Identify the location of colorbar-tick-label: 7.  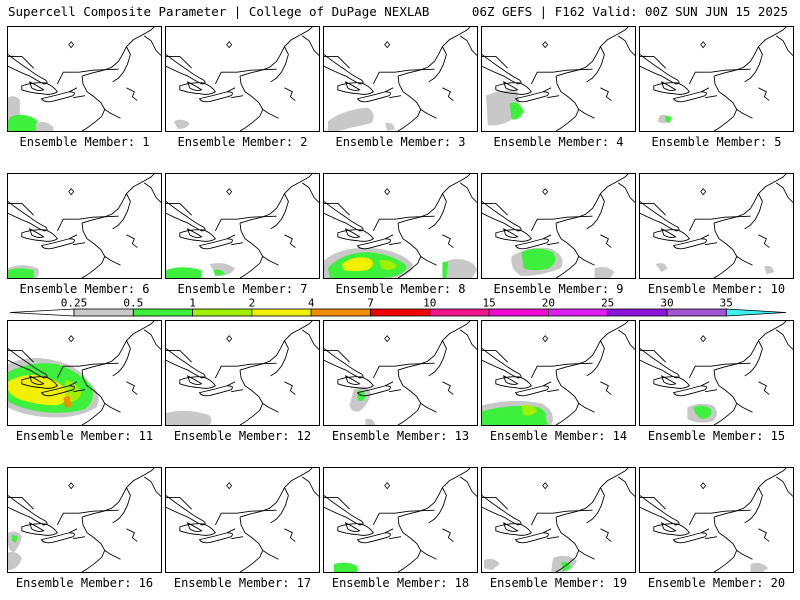
(370, 303).